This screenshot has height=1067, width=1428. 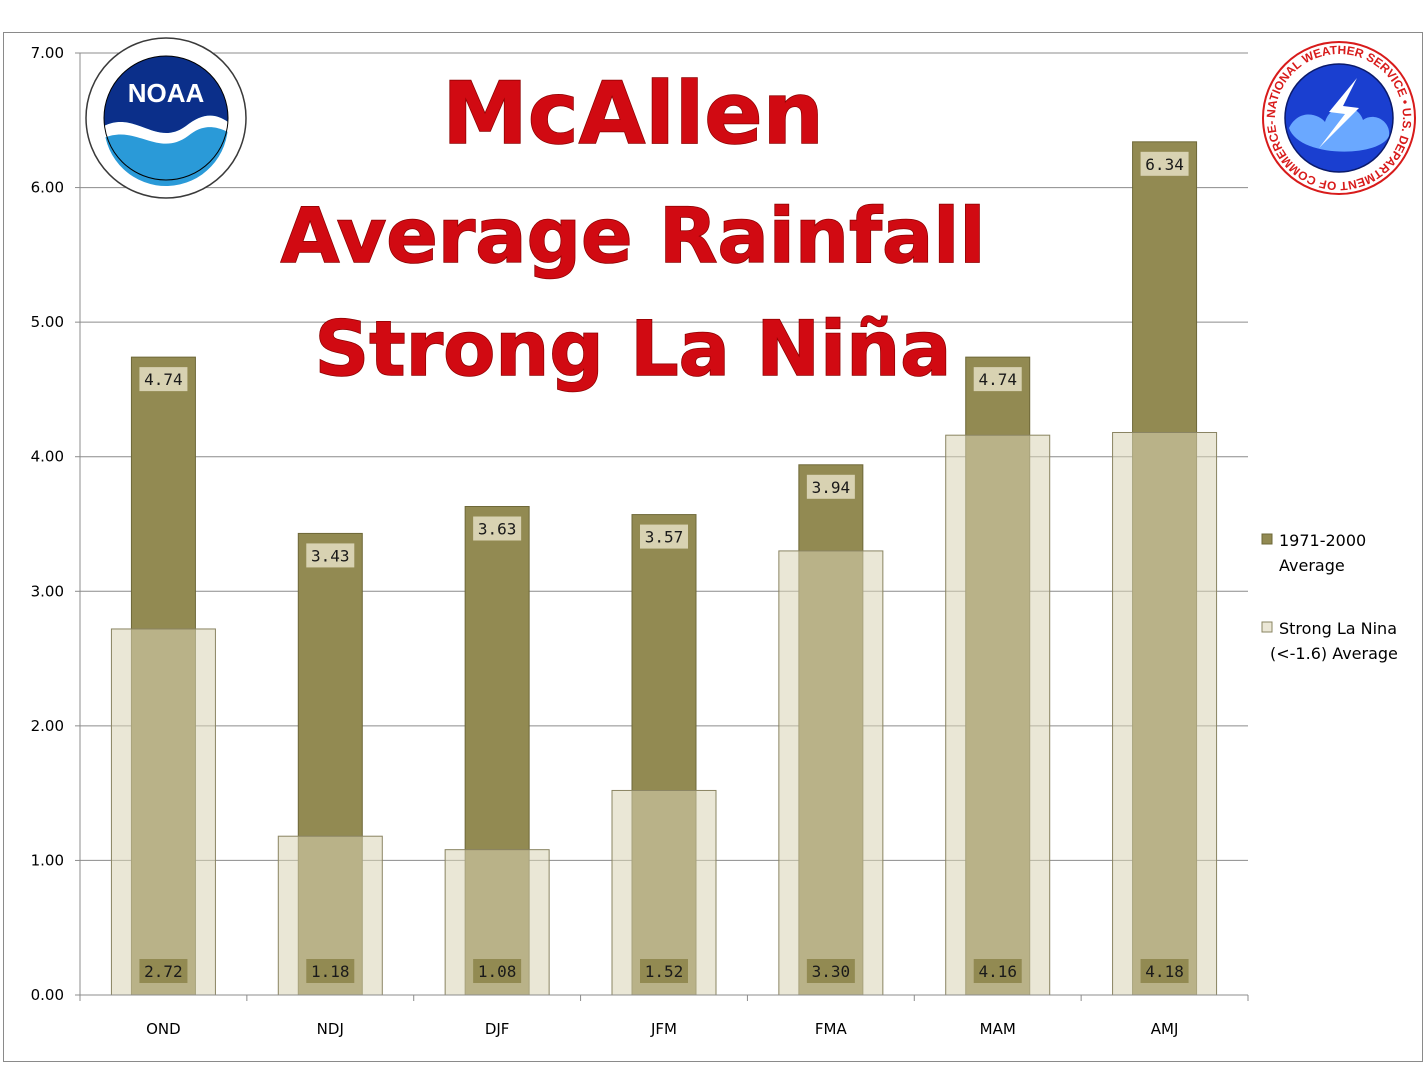 What do you see at coordinates (166, 118) in the screenshot?
I see `noaa-logo: NOAA` at bounding box center [166, 118].